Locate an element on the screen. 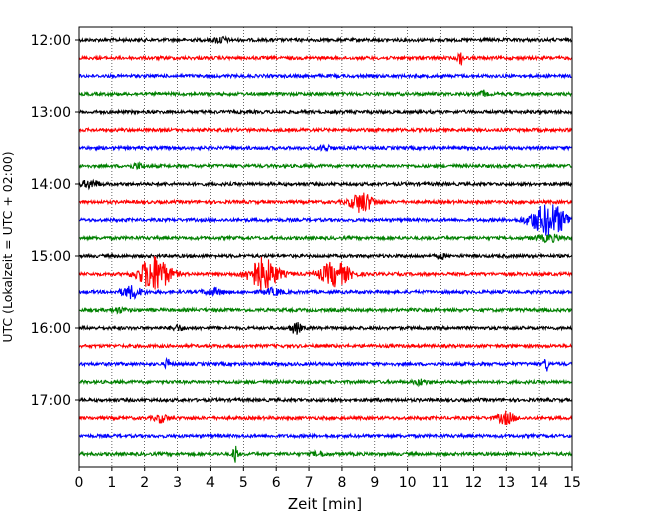 This screenshot has width=650, height=520. x-tick-label: 2 is located at coordinates (144, 483).